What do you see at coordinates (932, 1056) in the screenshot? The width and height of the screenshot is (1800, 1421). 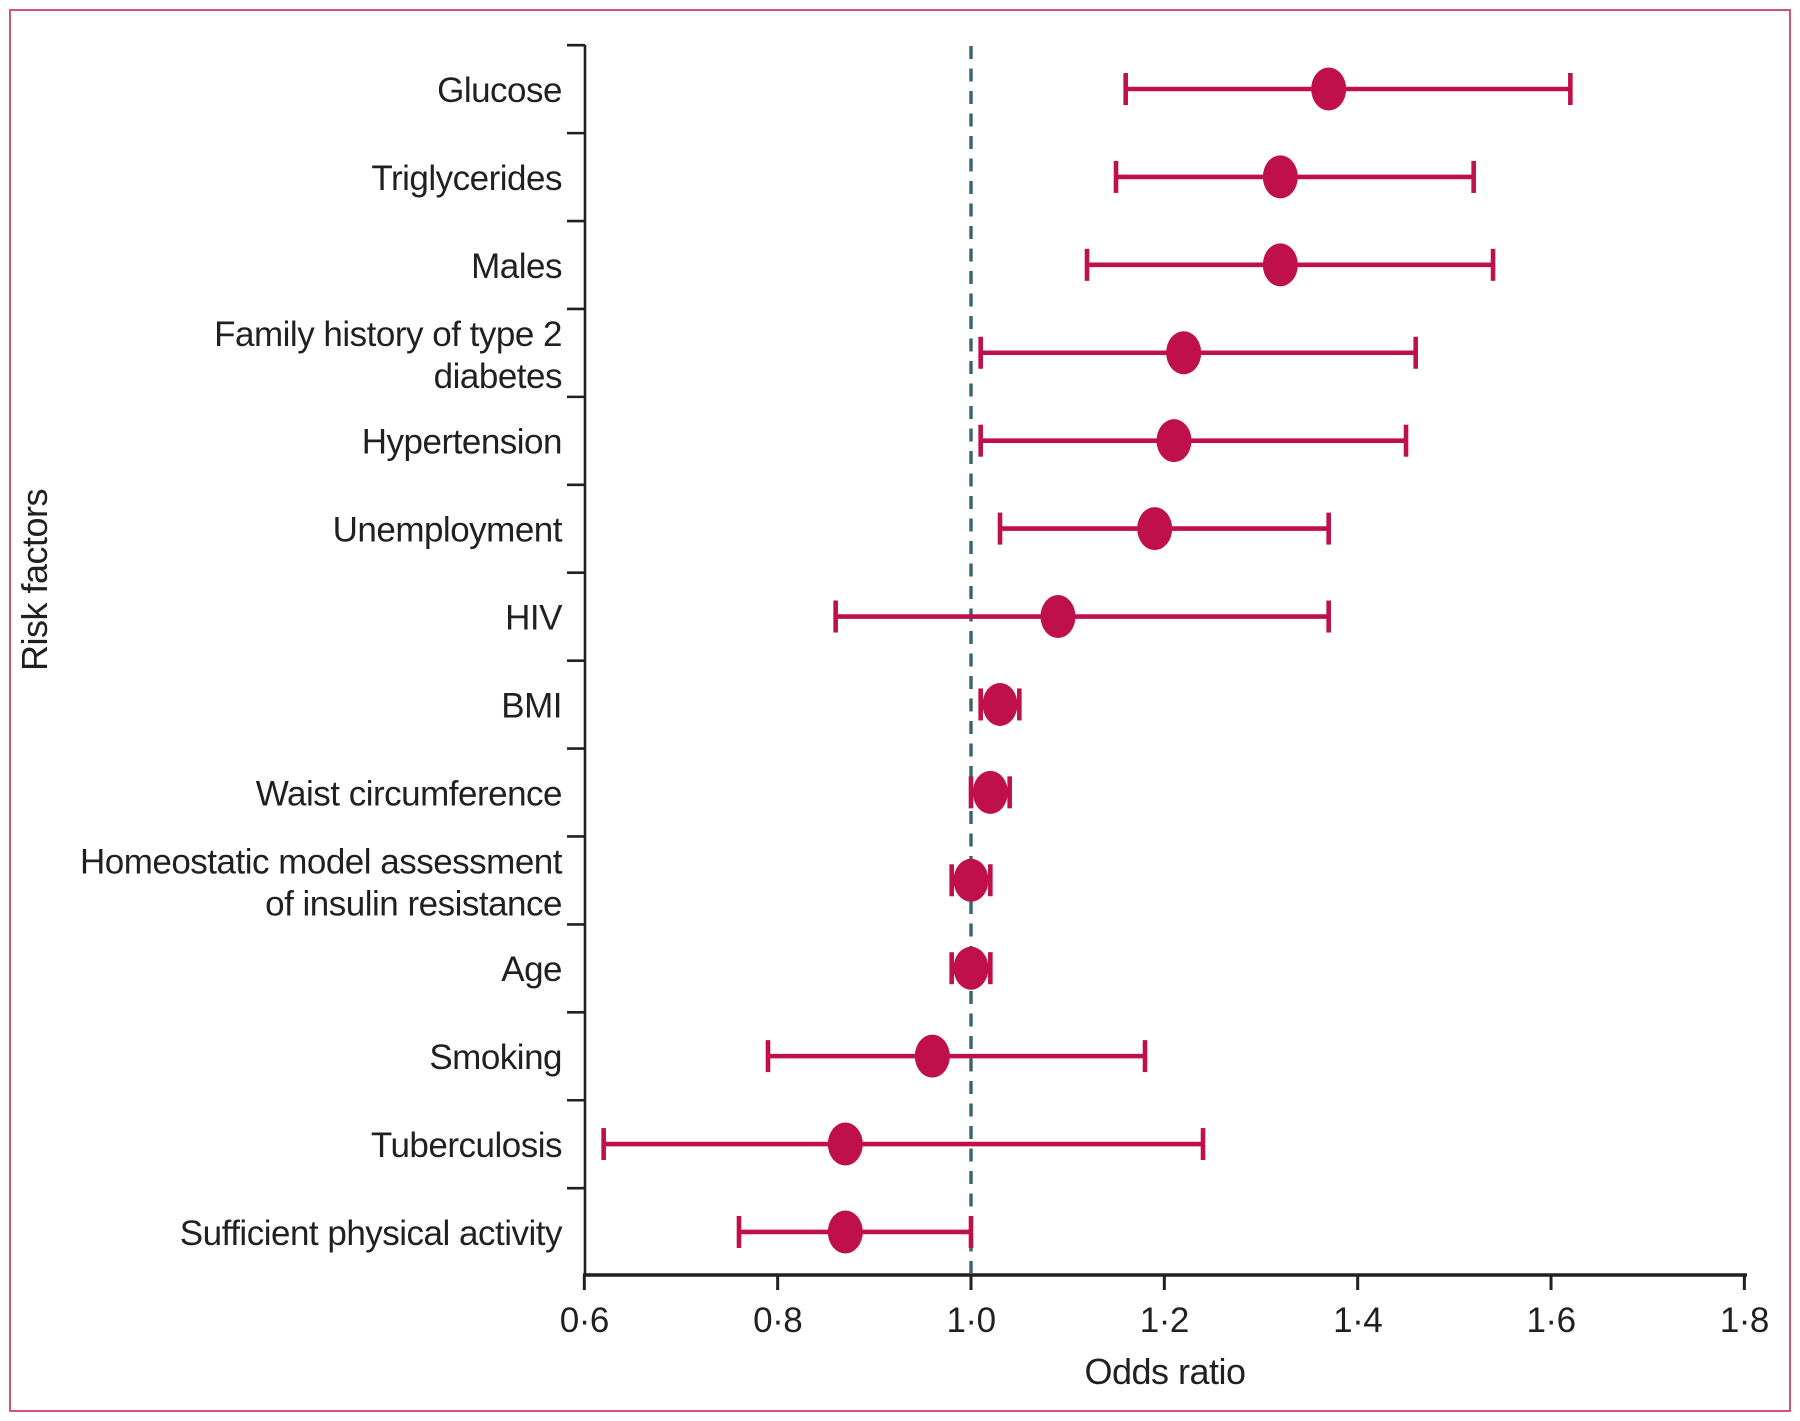 I see `or-point-smoking` at bounding box center [932, 1056].